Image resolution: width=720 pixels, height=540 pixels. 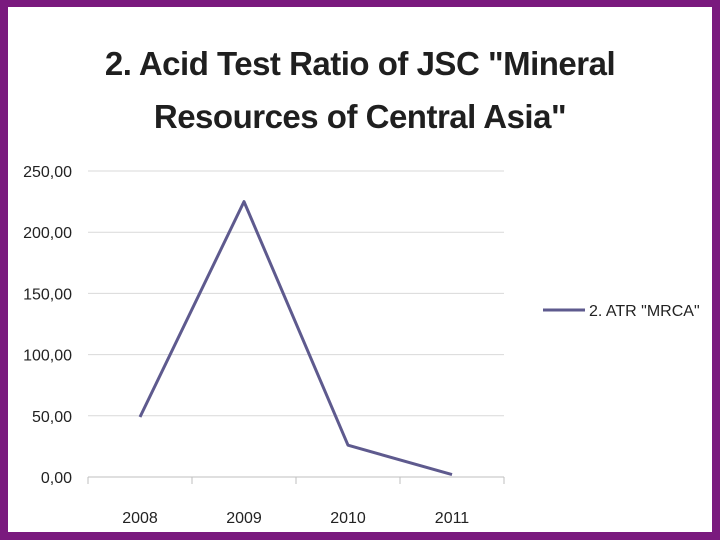 What do you see at coordinates (644, 311) in the screenshot?
I see `legend-label: 2. ATR "MRCA"` at bounding box center [644, 311].